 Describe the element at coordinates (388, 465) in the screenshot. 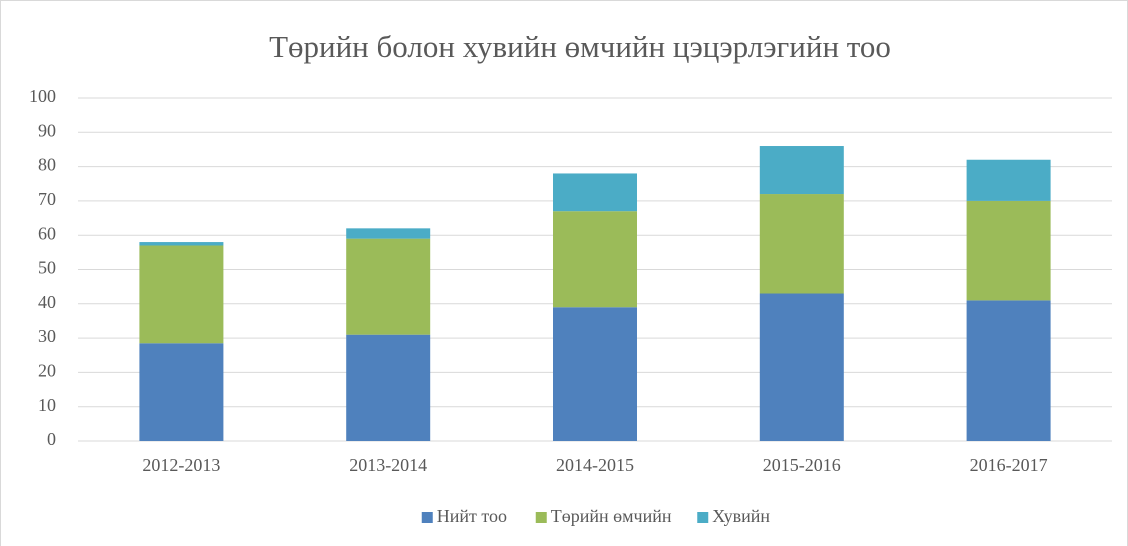

I see `x-tick-label: 2013-2014` at that location.